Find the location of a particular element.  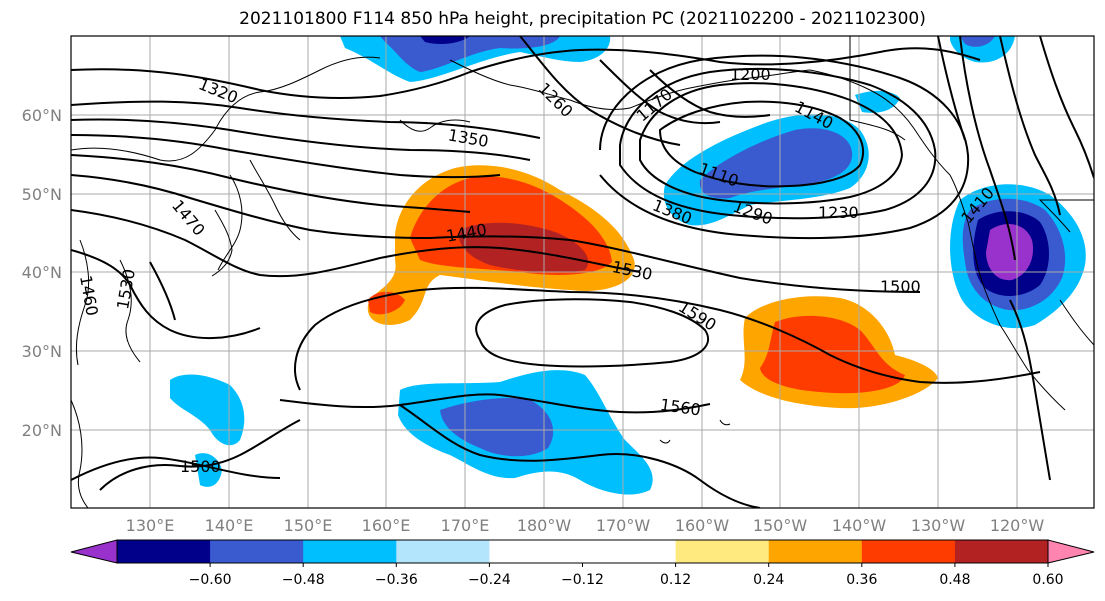

lon-label-140w: 140°W is located at coordinates (859, 525).